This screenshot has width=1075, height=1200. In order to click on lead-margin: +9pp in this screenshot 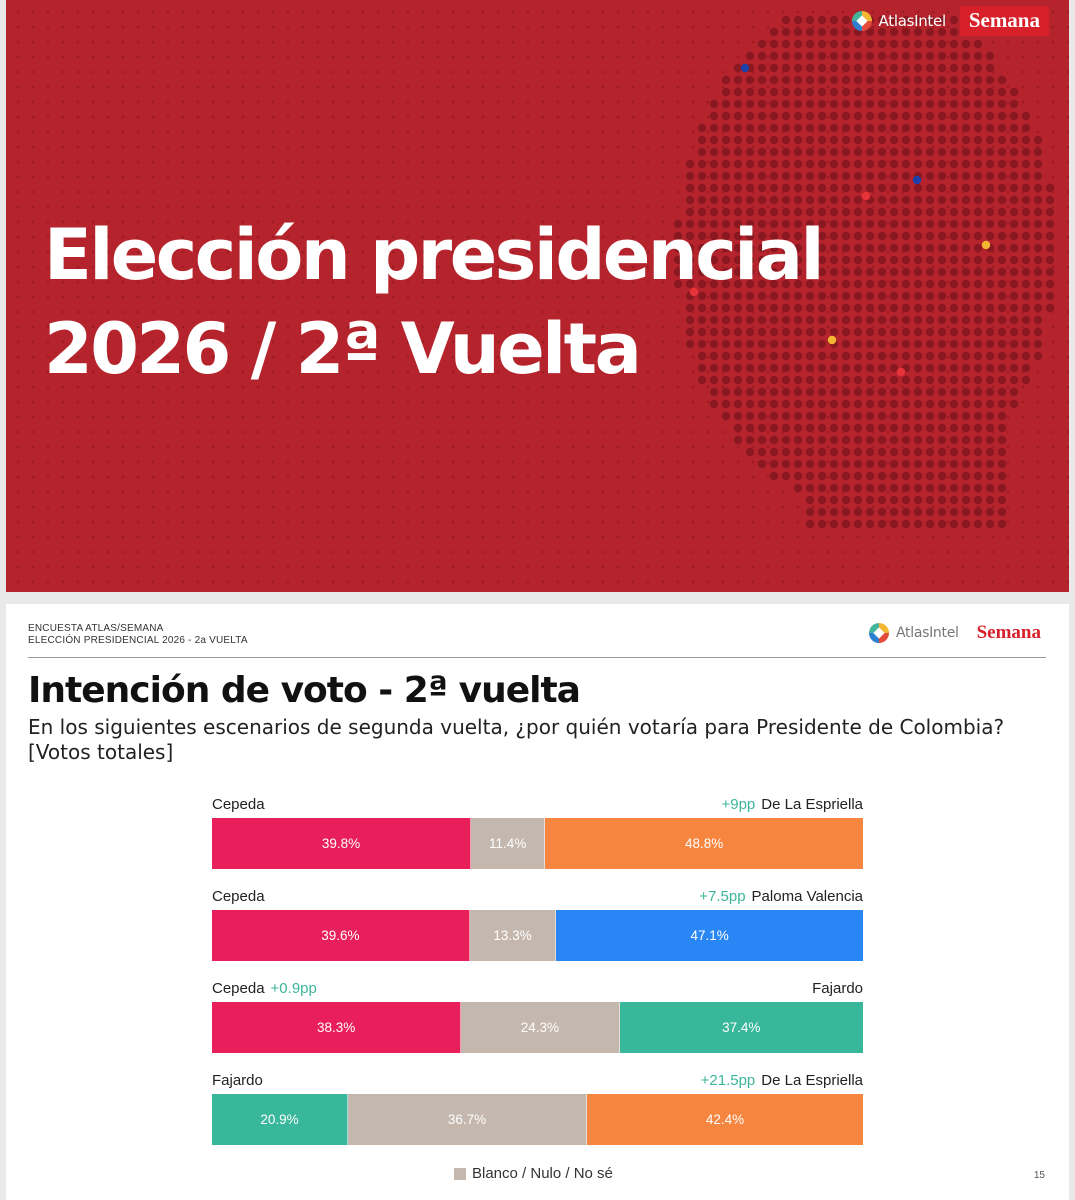, I will do `click(738, 804)`.